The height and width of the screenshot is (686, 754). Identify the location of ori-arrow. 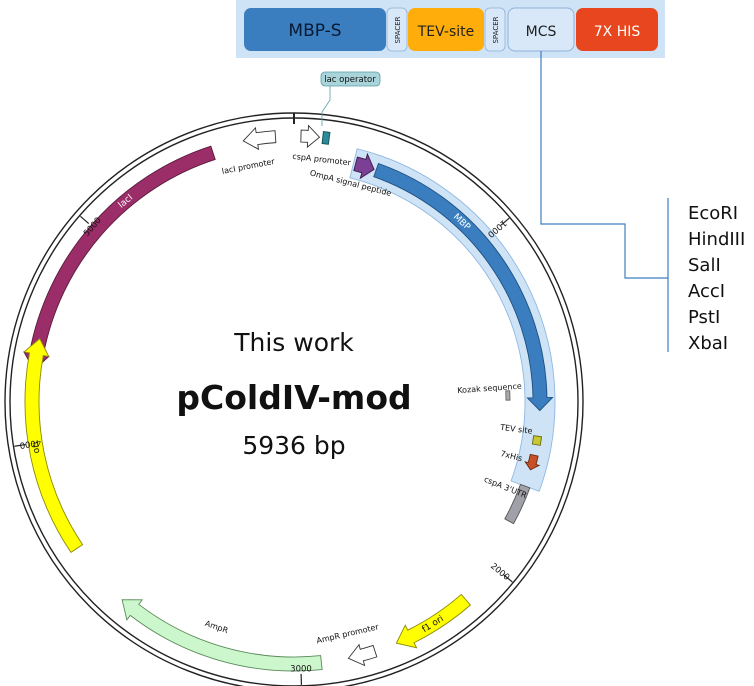
(53, 445).